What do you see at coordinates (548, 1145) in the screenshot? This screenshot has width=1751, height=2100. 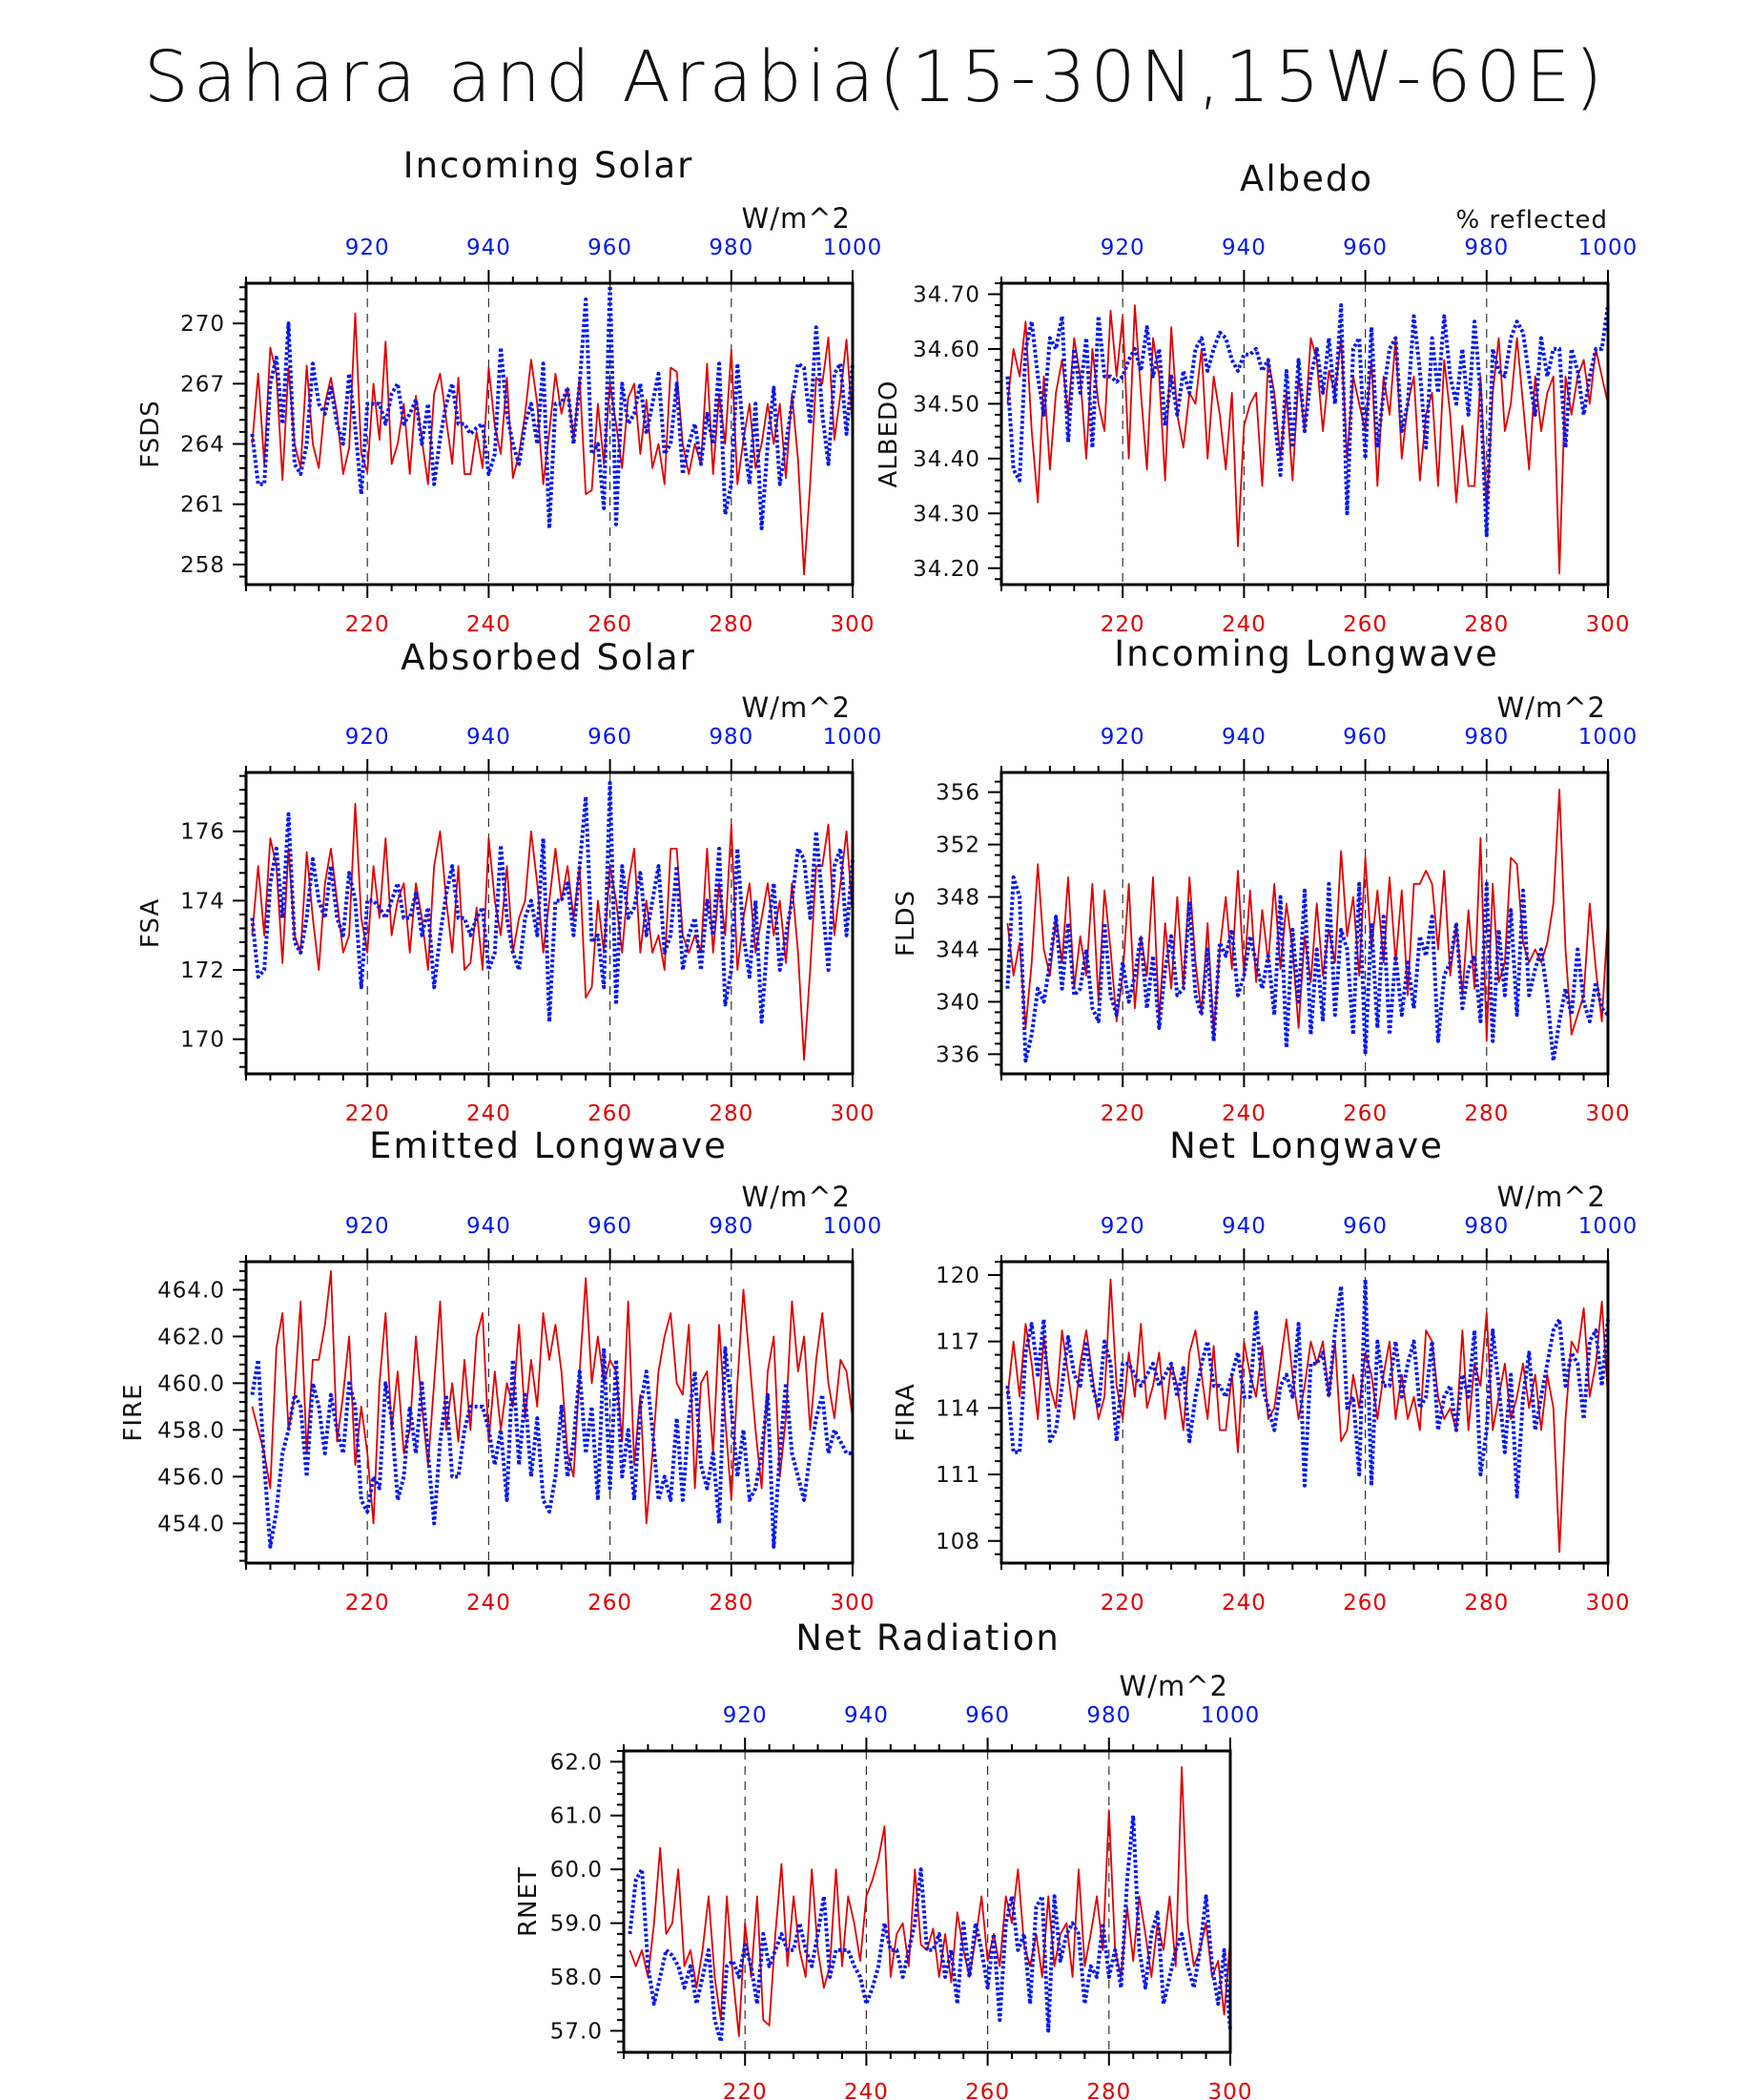 I see `panel-title-emitted-longwave: Emitted Longwave` at bounding box center [548, 1145].